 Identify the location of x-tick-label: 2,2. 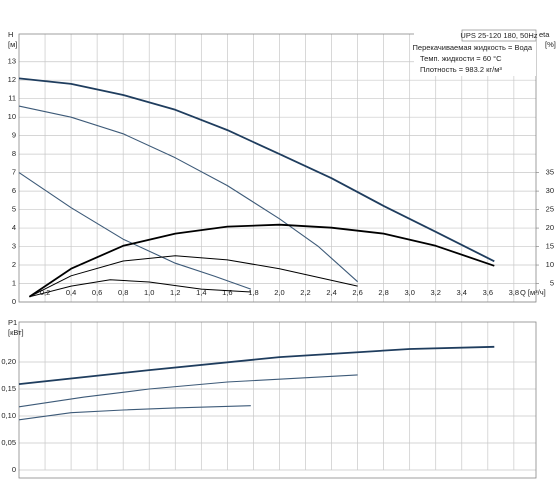
(305, 292).